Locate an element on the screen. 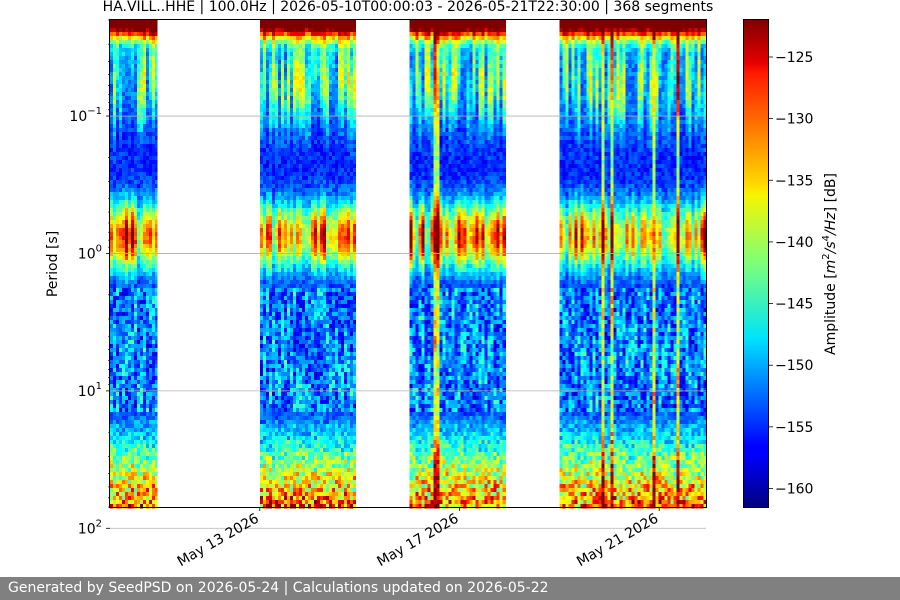 The height and width of the screenshot is (600, 900). x-tick-label: May 13 2026 is located at coordinates (218, 541).